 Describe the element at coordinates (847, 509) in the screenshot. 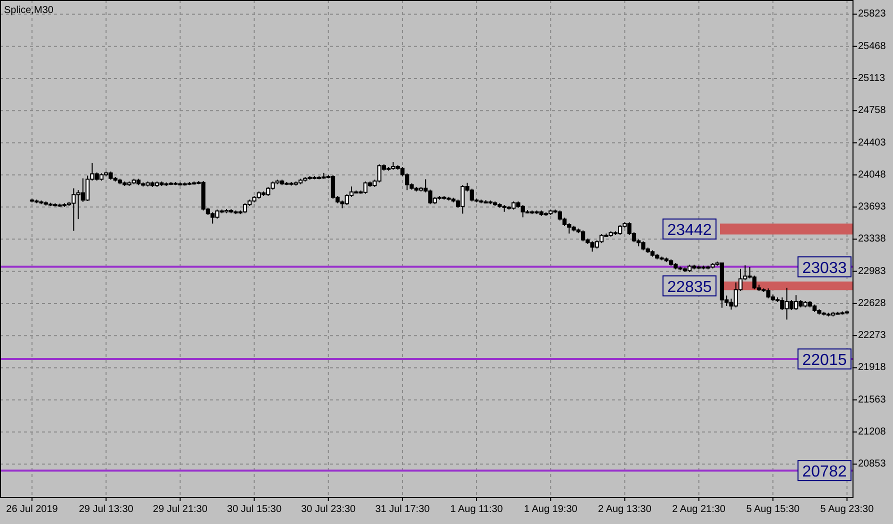

I see `x-tick-label: 5 Aug 23:30` at that location.